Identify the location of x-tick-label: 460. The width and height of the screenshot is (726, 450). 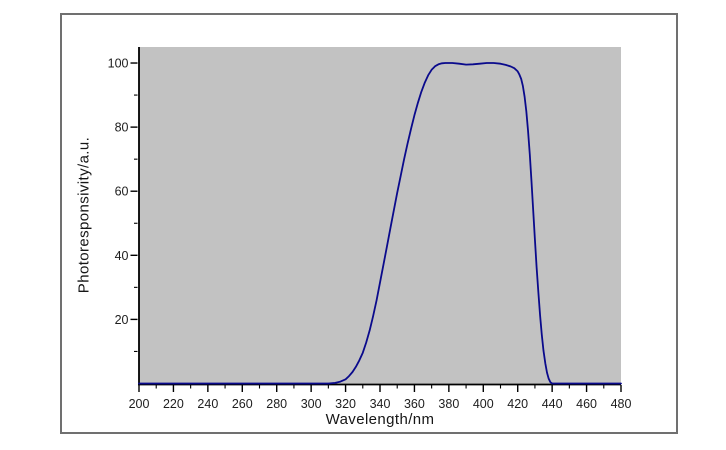
(586, 404).